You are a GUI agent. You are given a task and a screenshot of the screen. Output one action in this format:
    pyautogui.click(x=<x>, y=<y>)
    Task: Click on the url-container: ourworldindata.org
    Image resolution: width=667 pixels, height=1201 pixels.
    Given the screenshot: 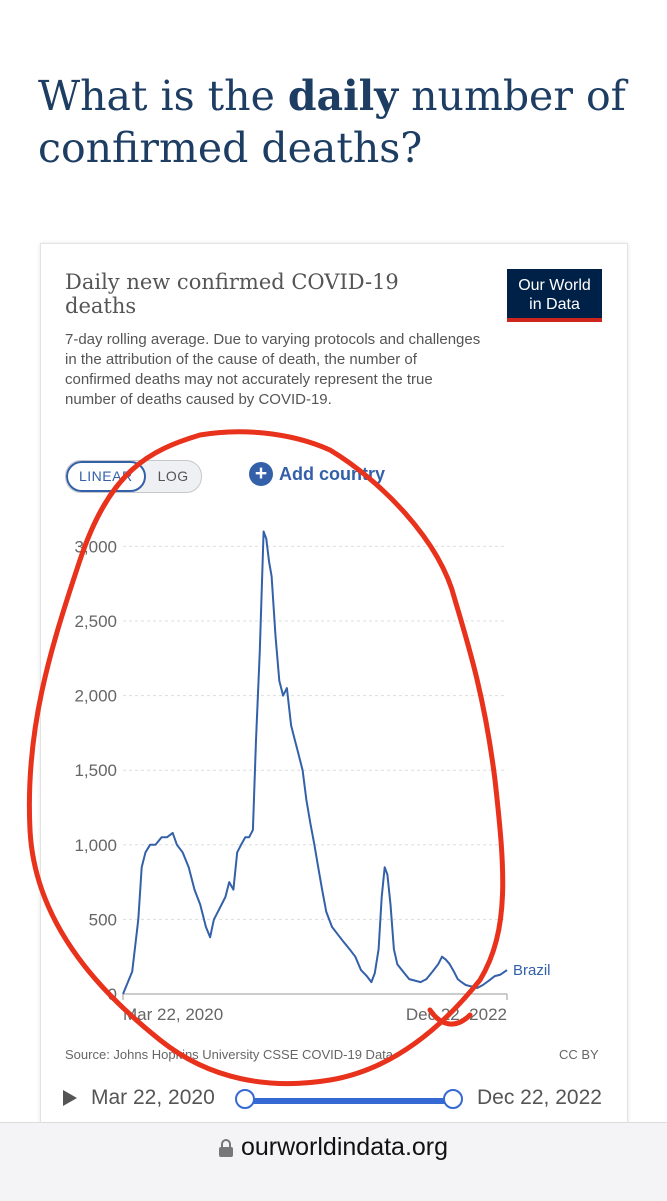 What is the action you would take?
    pyautogui.click(x=333, y=1147)
    